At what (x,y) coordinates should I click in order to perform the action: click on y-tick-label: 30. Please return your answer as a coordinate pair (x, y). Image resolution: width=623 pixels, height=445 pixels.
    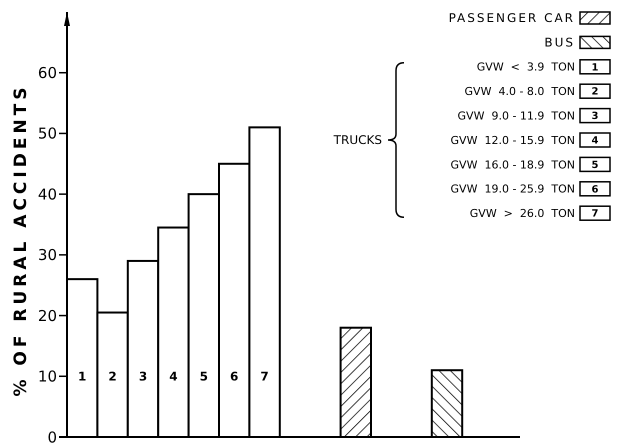
    Looking at the image, I should click on (47, 255).